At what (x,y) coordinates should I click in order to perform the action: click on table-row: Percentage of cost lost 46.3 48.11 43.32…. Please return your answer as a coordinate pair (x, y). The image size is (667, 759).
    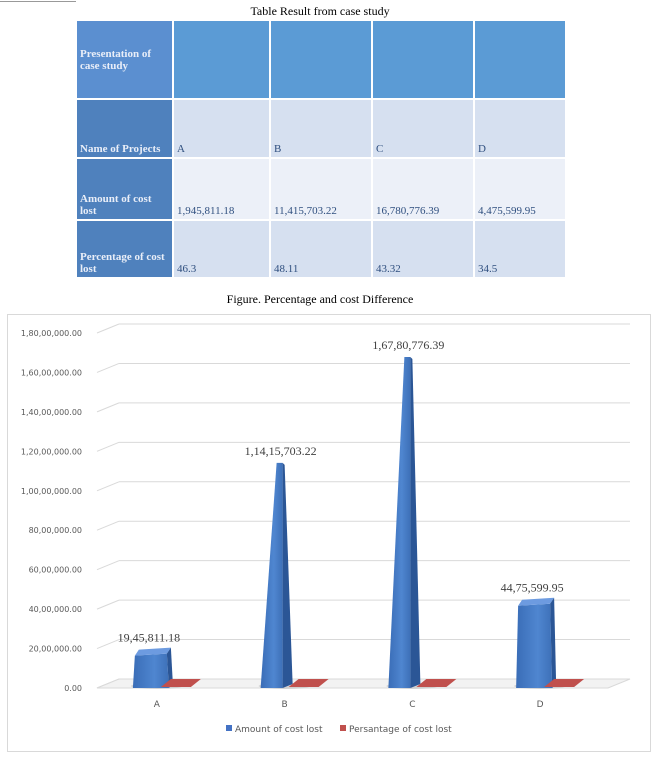
    Looking at the image, I should click on (321, 249).